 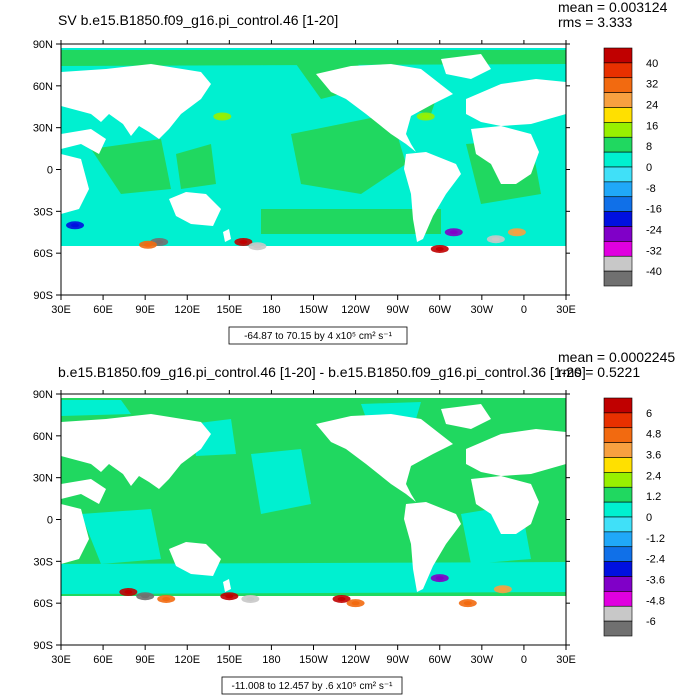 I want to click on x-tick-label: 30W, so click(x=482, y=660).